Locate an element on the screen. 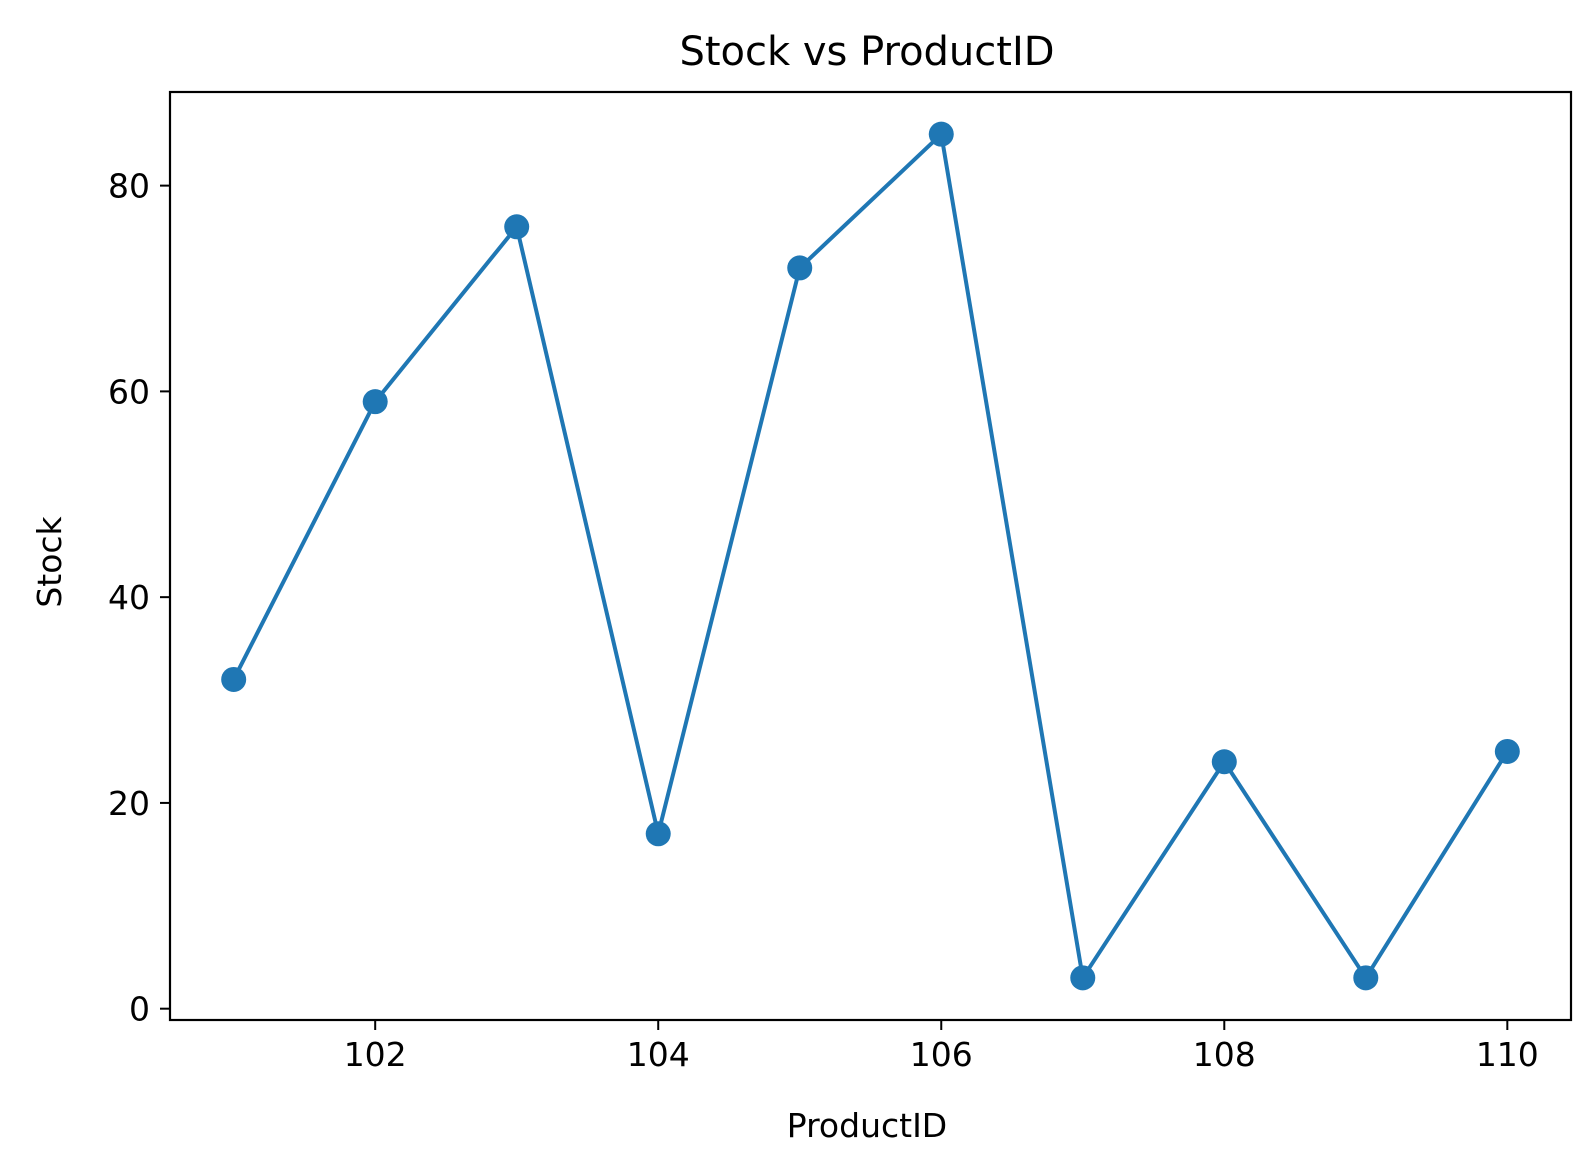 Image resolution: width=1593 pixels, height=1172 pixels. y-tick-label: 0 is located at coordinates (139, 1009).